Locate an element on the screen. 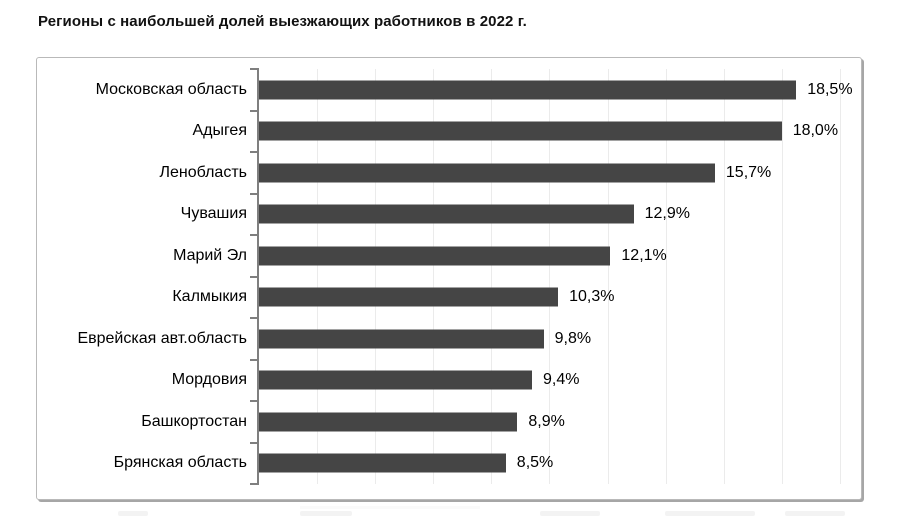  value-label-2: 18,0% is located at coordinates (815, 131).